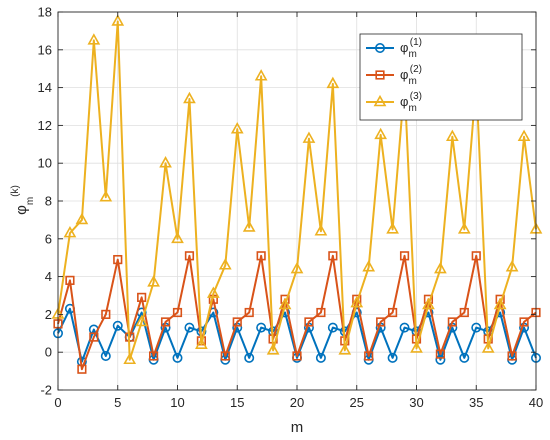  What do you see at coordinates (411, 75) in the screenshot?
I see `legend-label-2: φm(2)` at bounding box center [411, 75].